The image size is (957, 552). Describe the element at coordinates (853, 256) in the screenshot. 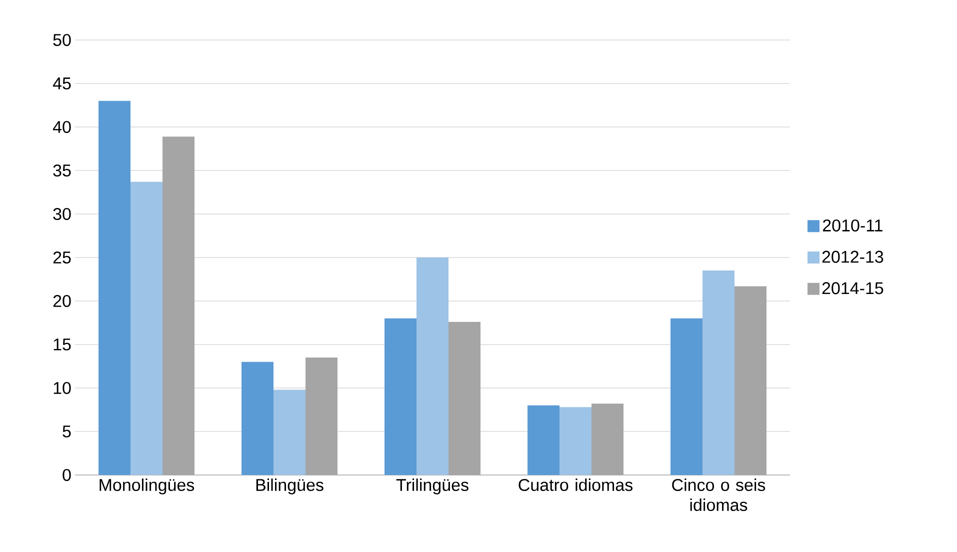

I see `legend-label: 2012-13` at that location.